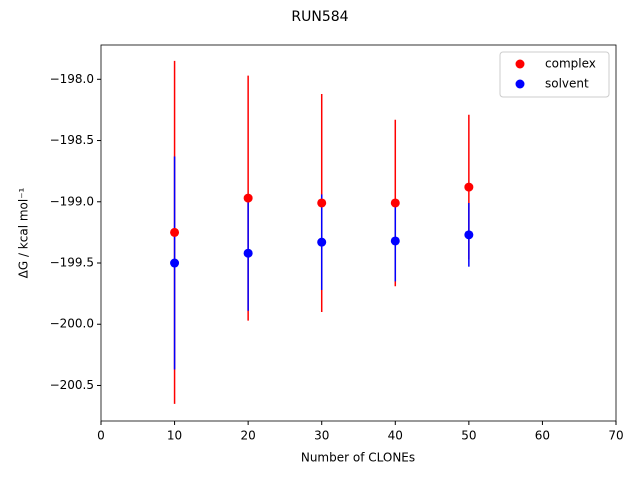  Describe the element at coordinates (72, 263) in the screenshot. I see `y-tick-label: −199.5` at that location.